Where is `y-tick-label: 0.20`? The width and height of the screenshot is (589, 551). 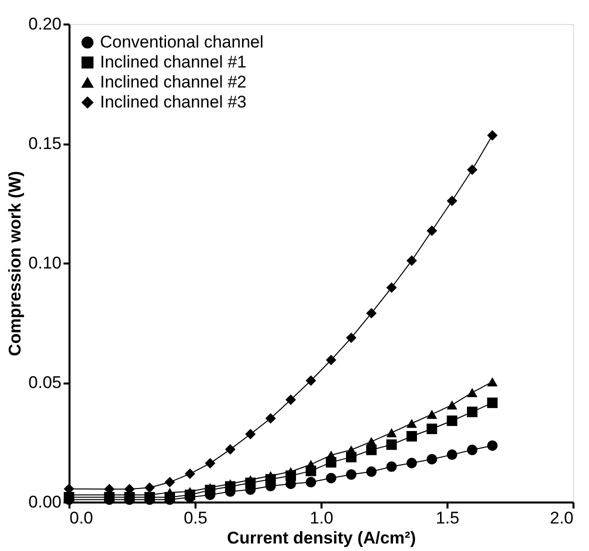
y-tick-label: 0.20 is located at coordinates (45, 24).